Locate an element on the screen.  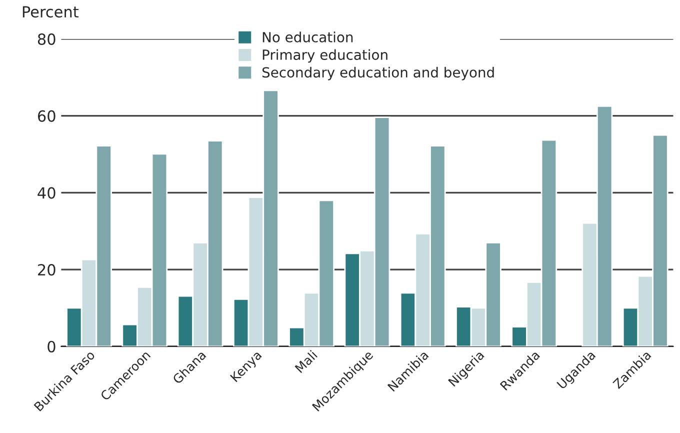
y-tick-label: 0 is located at coordinates (52, 346).